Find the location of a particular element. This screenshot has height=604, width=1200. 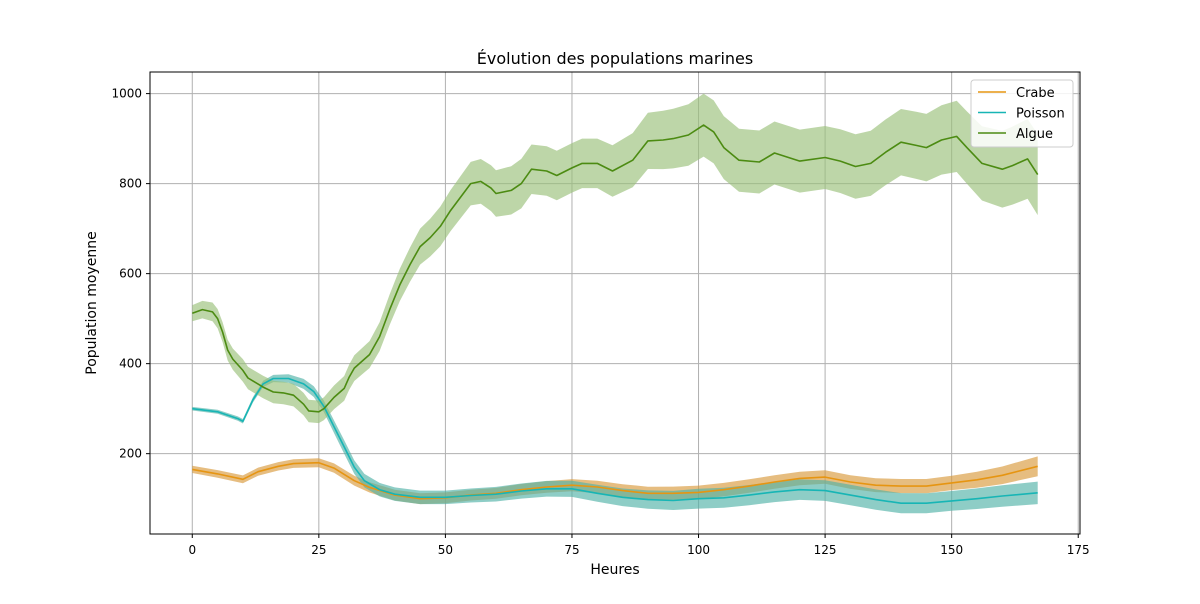

legend-label-algue: Algue is located at coordinates (1034, 134).